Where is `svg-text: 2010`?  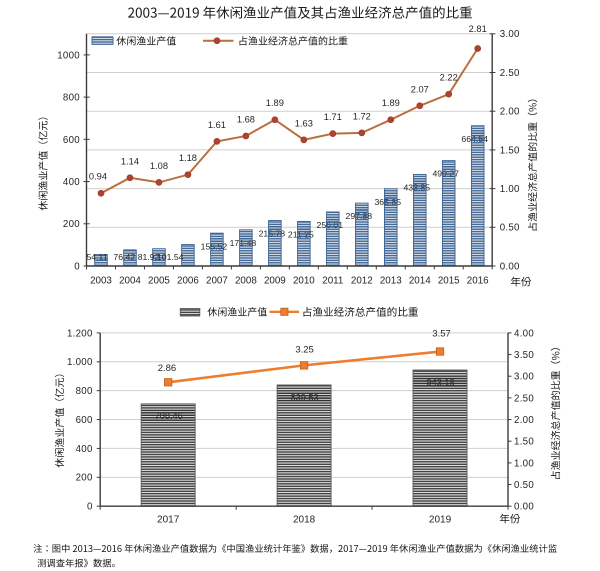 svg-text: 2010 is located at coordinates (304, 281).